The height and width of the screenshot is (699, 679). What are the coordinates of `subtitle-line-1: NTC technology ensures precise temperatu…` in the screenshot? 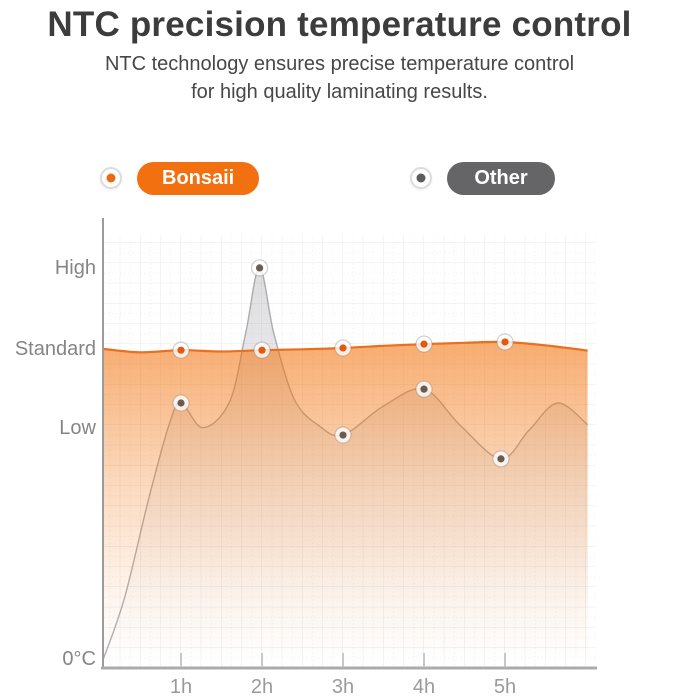 It's located at (339, 64).